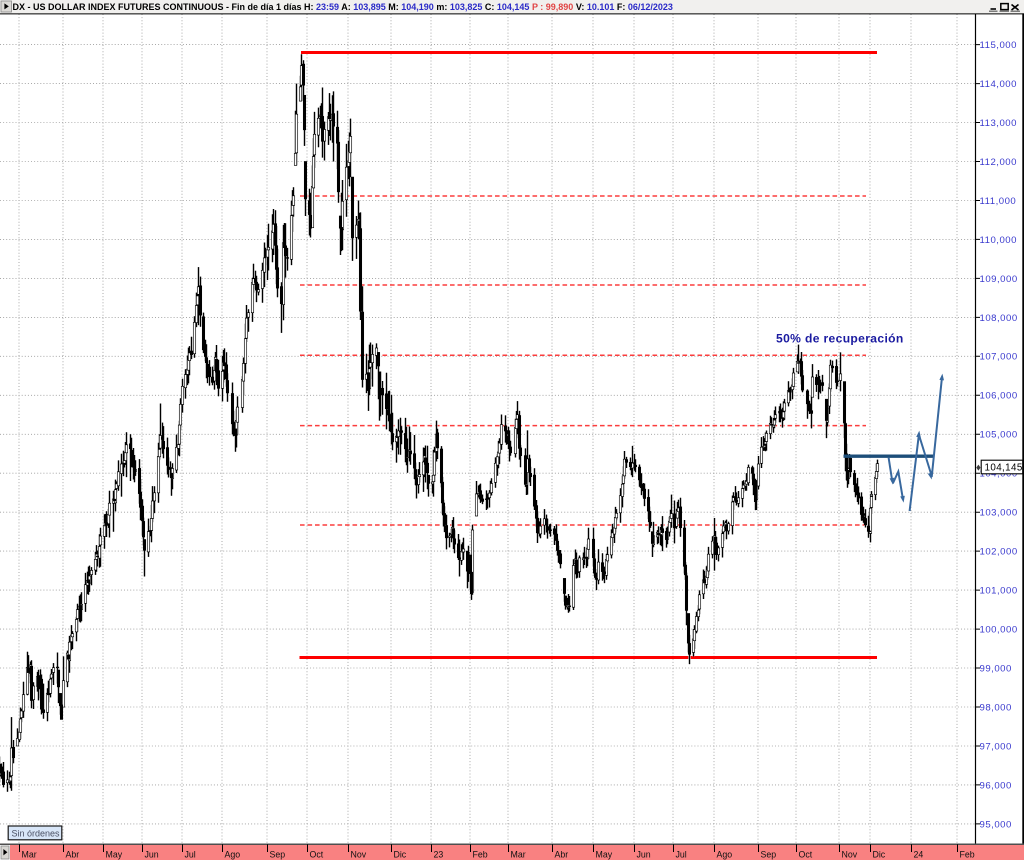  I want to click on svg-text: 23, so click(439, 855).